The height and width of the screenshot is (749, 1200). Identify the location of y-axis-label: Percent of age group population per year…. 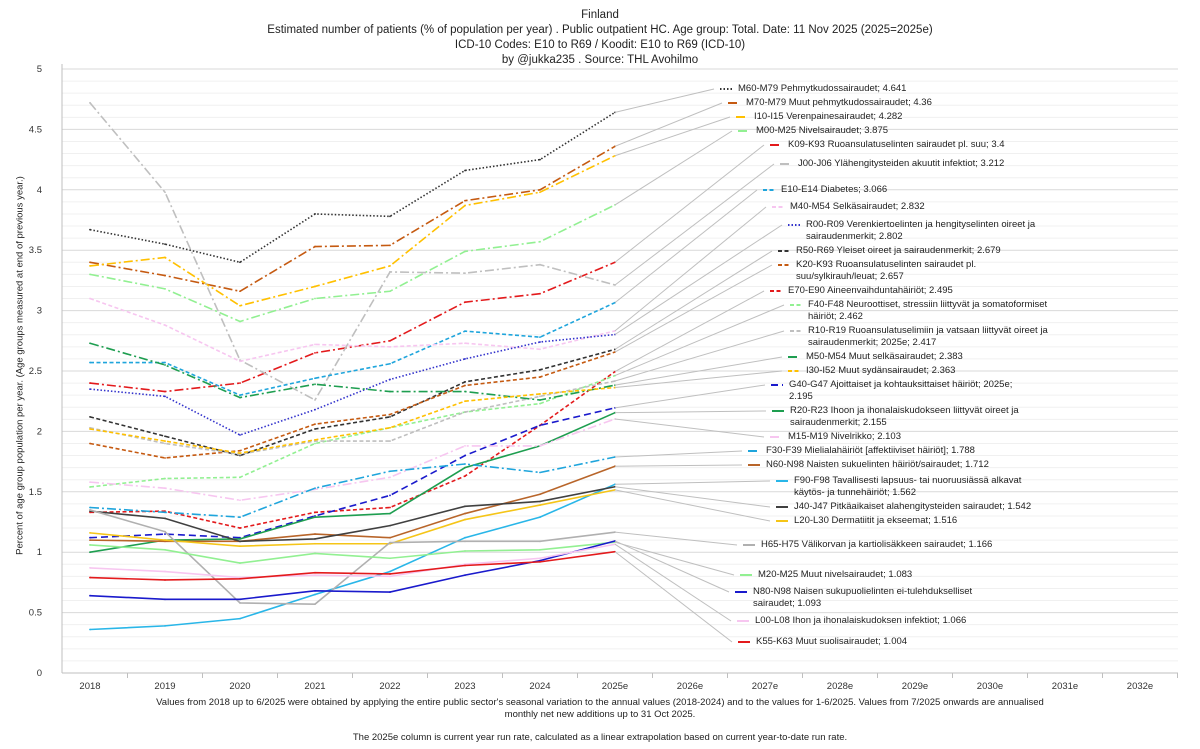
(20, 365).